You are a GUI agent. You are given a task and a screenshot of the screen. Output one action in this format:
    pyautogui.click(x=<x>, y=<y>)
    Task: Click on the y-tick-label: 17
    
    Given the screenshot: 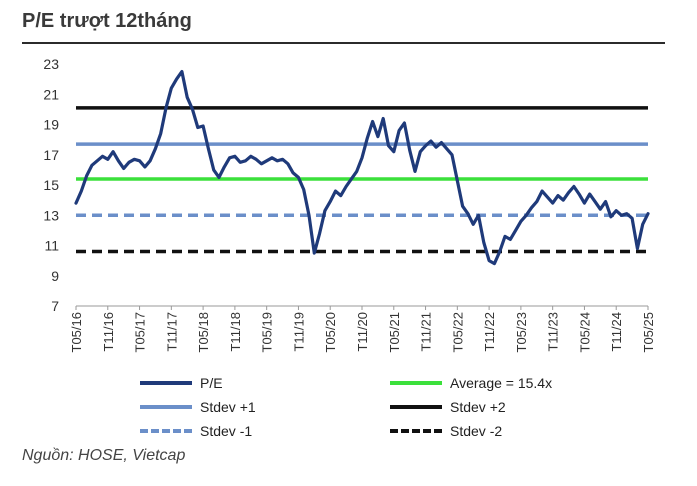 What is the action you would take?
    pyautogui.click(x=51, y=155)
    